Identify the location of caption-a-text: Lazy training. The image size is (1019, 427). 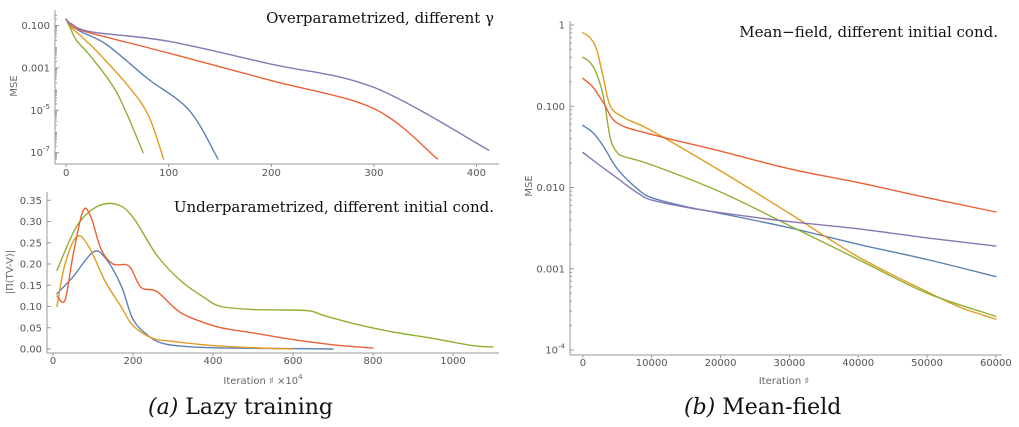
(255, 407).